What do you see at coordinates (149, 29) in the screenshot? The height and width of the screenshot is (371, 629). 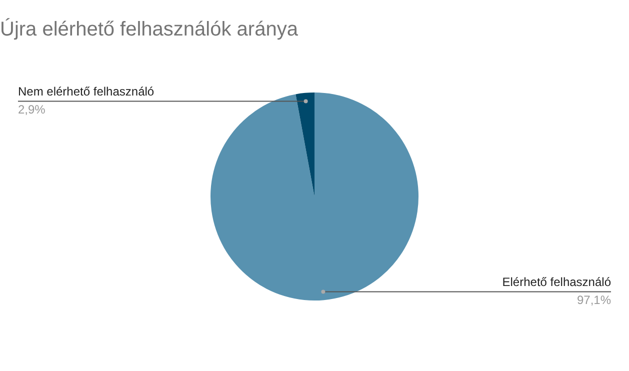 I see `chart-title: Újra elérhető felhasználók aránya` at bounding box center [149, 29].